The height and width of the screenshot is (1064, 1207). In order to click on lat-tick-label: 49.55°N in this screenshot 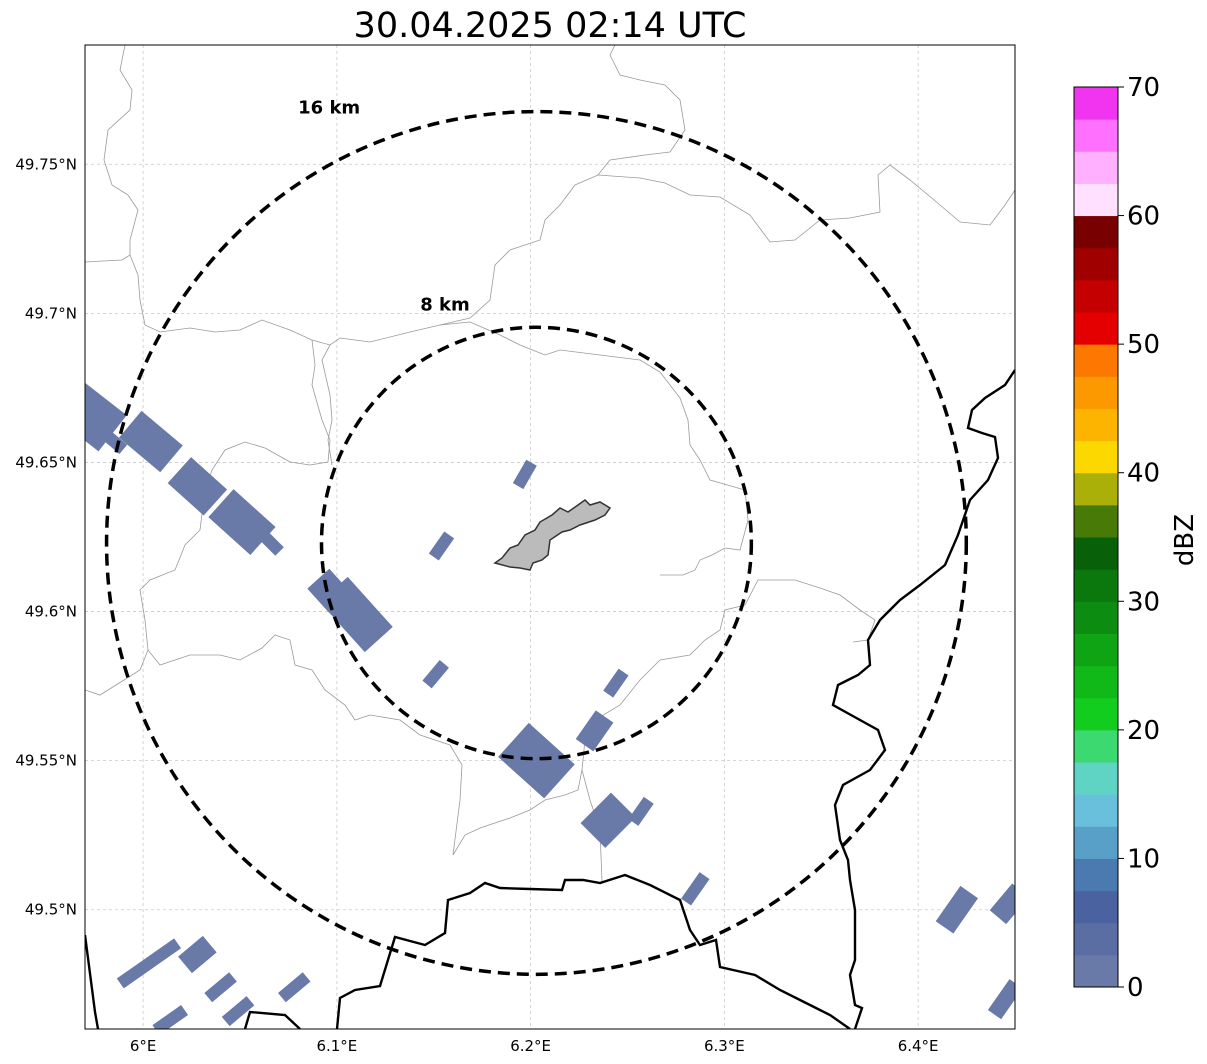, I will do `click(46, 761)`.